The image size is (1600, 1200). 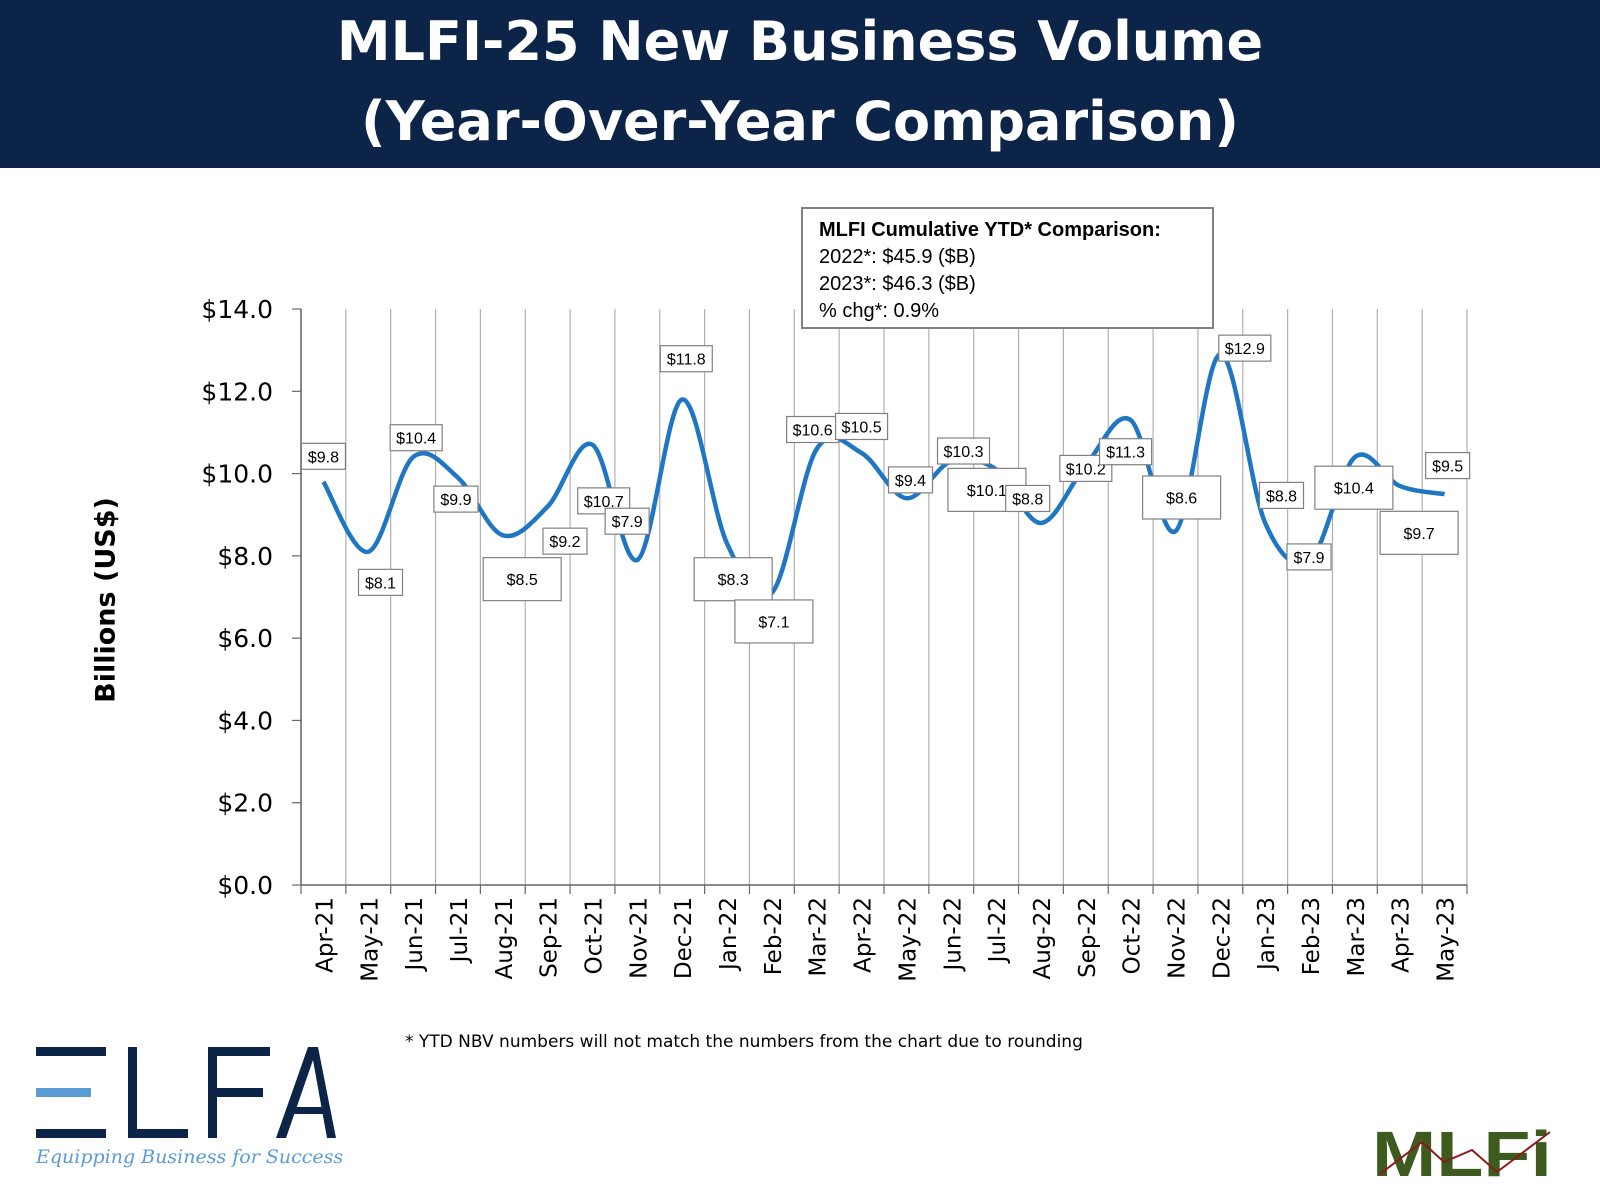 I want to click on x-tick-label: Oct-21, so click(x=595, y=935).